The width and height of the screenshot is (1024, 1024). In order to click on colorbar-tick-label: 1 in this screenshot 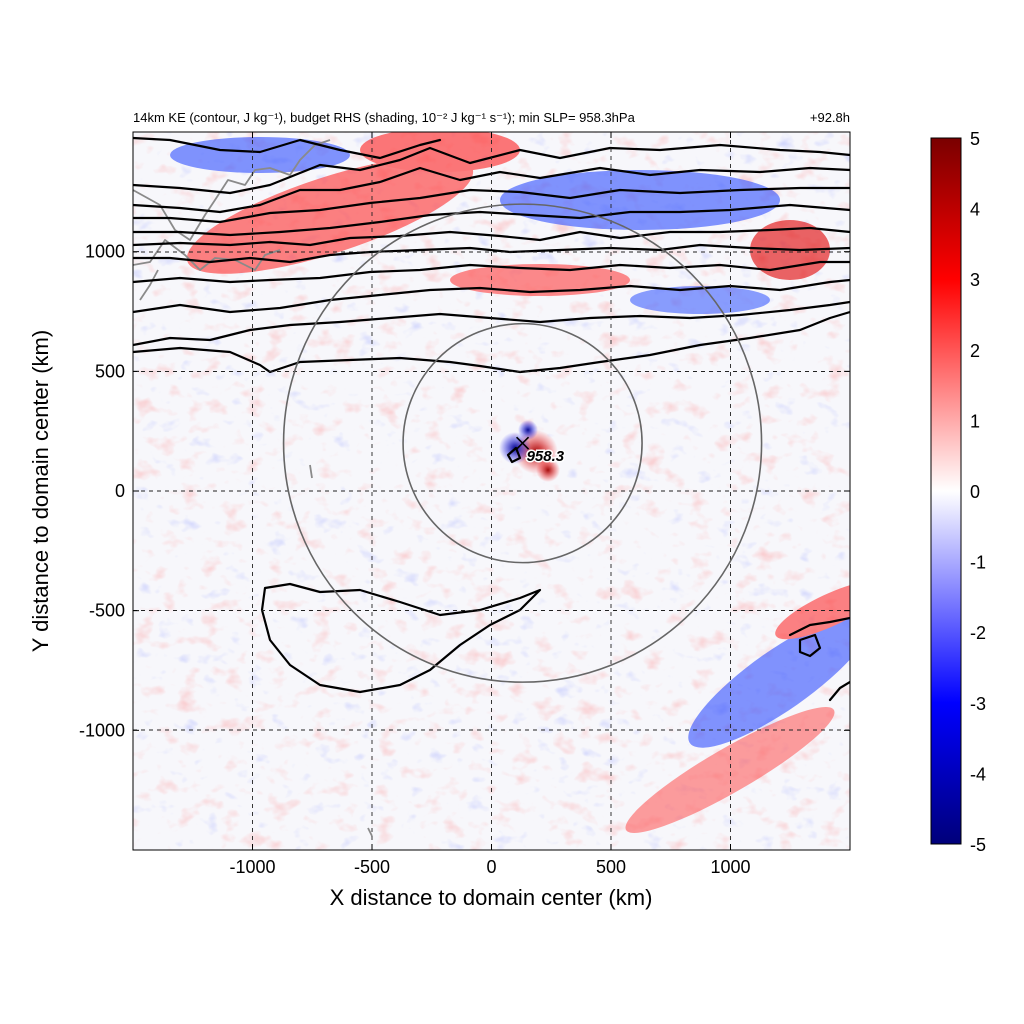, I will do `click(975, 421)`.